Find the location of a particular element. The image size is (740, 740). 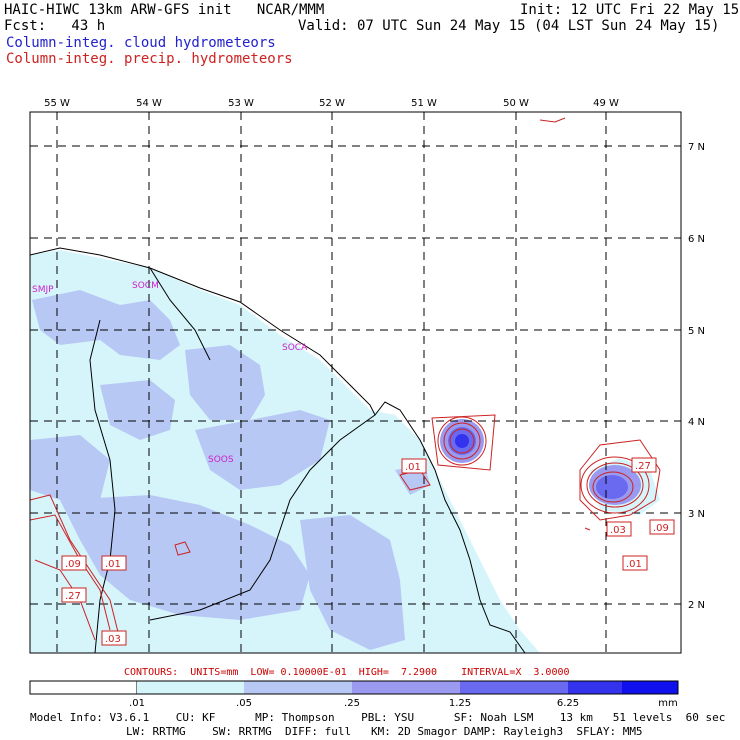

colorbar-units: mm is located at coordinates (667, 703).